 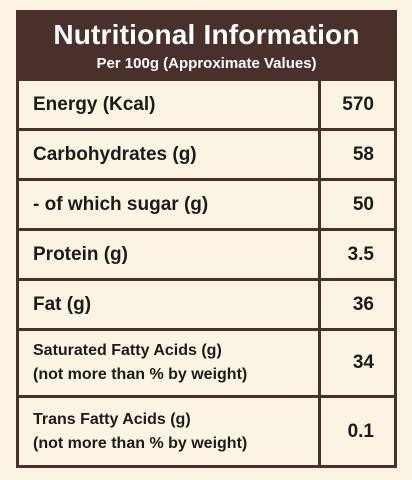 I want to click on table-row: Carbohydrates (g) 58, so click(x=206, y=154).